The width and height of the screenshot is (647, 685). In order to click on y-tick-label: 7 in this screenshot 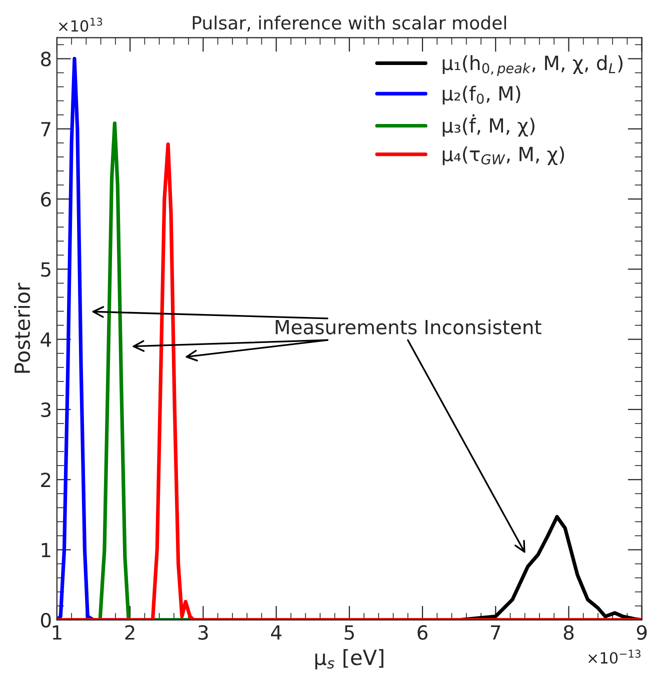, I will do `click(45, 129)`.